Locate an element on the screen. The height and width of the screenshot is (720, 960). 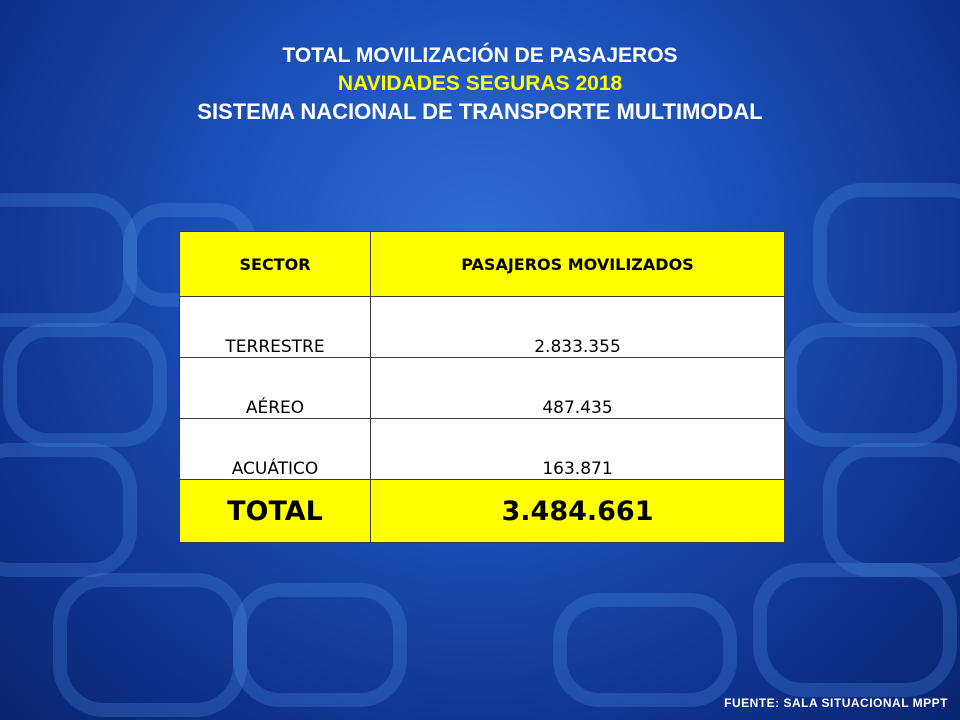
table-header-row: SECTOR PASAJEROS MOVILIZADOS is located at coordinates (482, 264).